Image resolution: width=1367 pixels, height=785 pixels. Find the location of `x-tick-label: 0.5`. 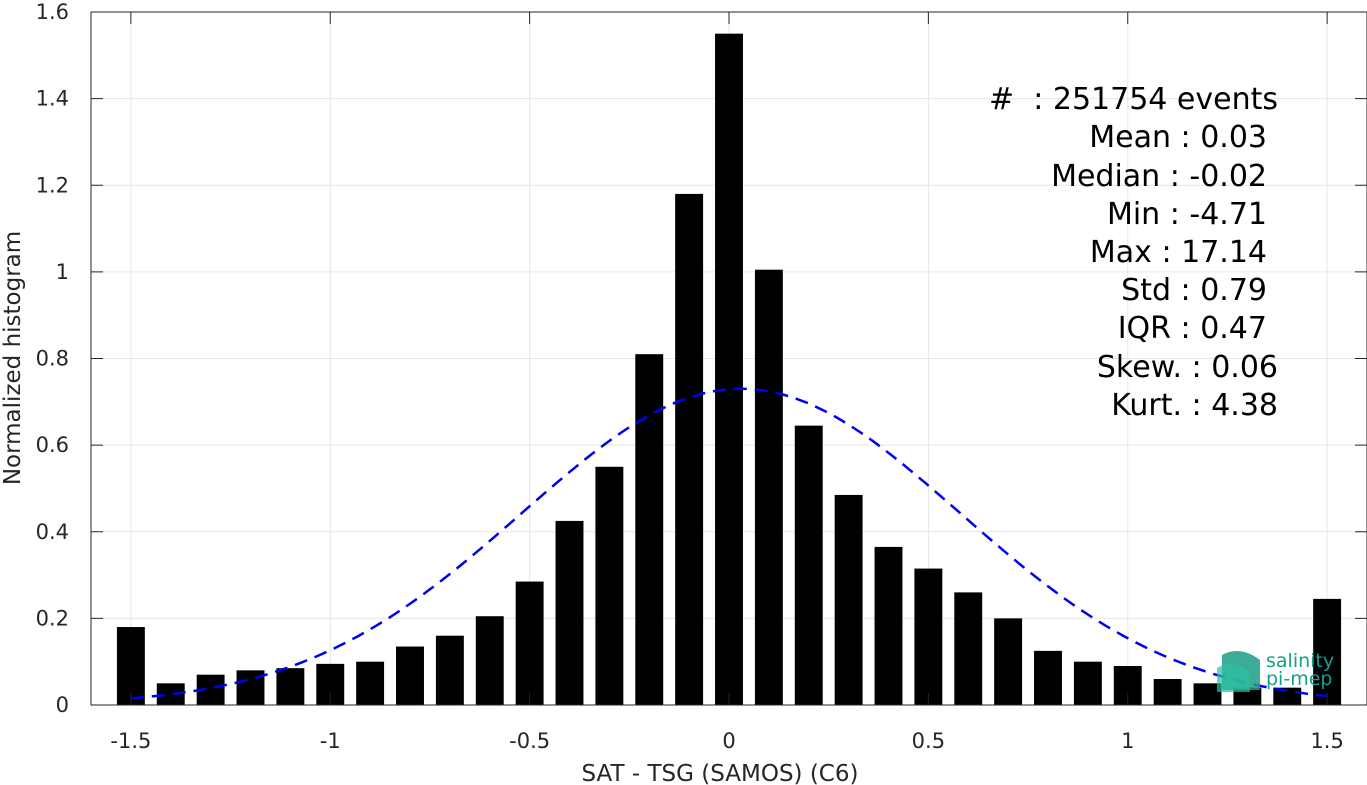

x-tick-label: 0.5 is located at coordinates (928, 741).